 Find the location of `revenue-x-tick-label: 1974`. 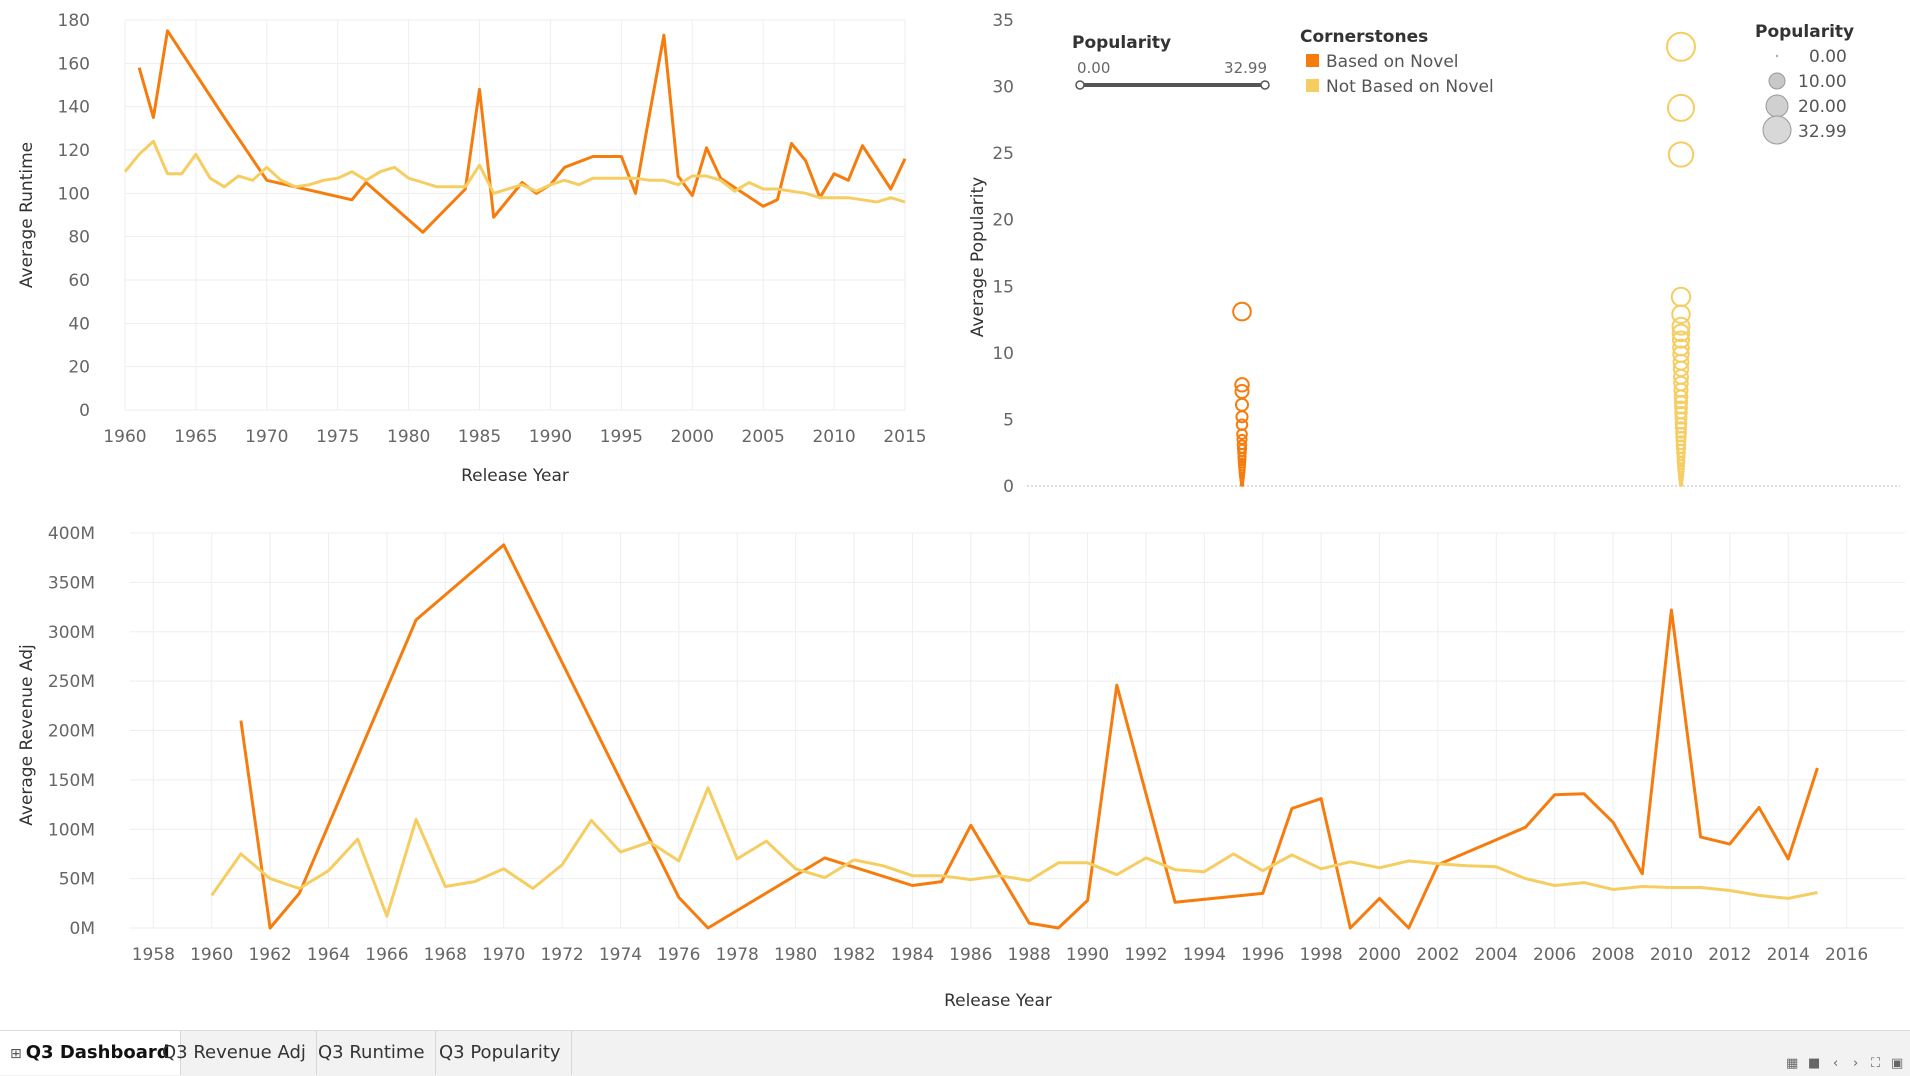

revenue-x-tick-label: 1974 is located at coordinates (620, 955).